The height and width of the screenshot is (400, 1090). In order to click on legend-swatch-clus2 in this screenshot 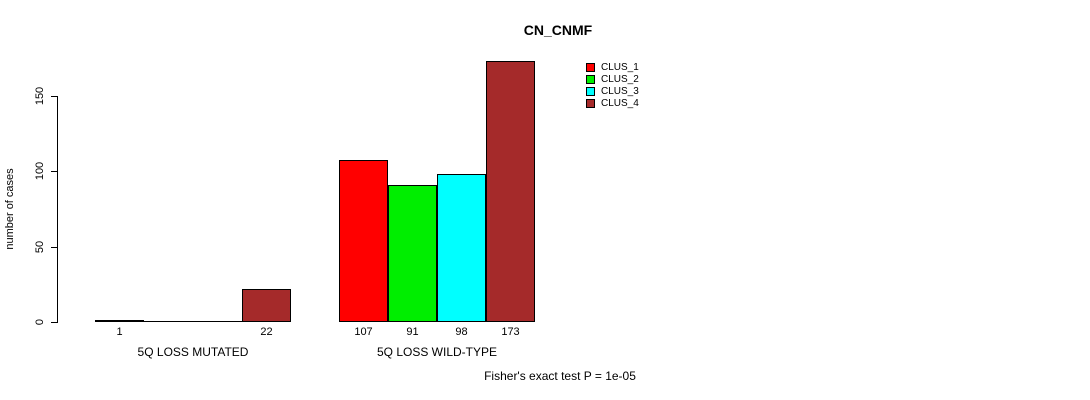, I will do `click(590, 79)`.